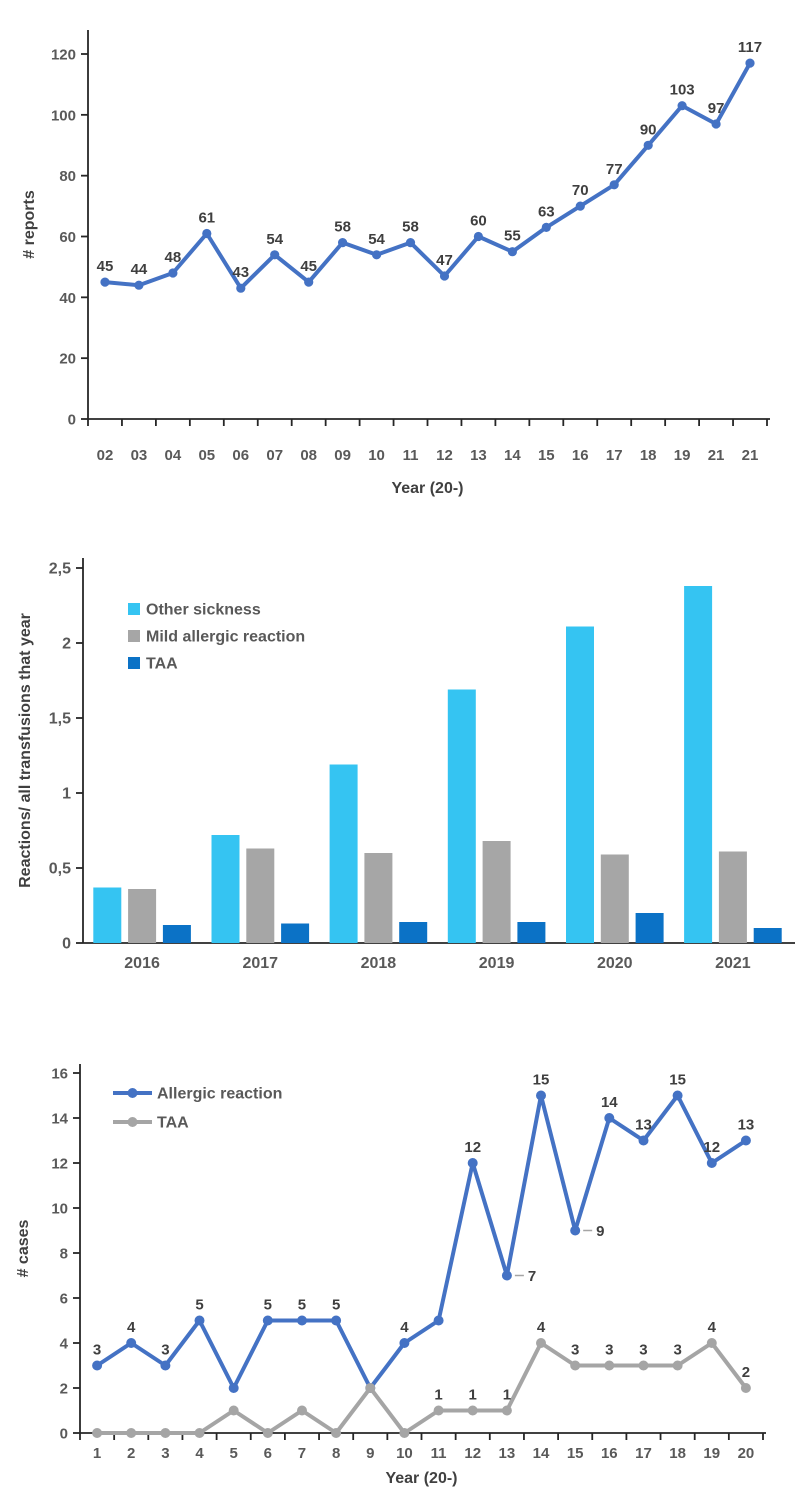 This screenshot has width=800, height=1490. What do you see at coordinates (64, 1254) in the screenshot?
I see `y-tick-label: 8` at bounding box center [64, 1254].